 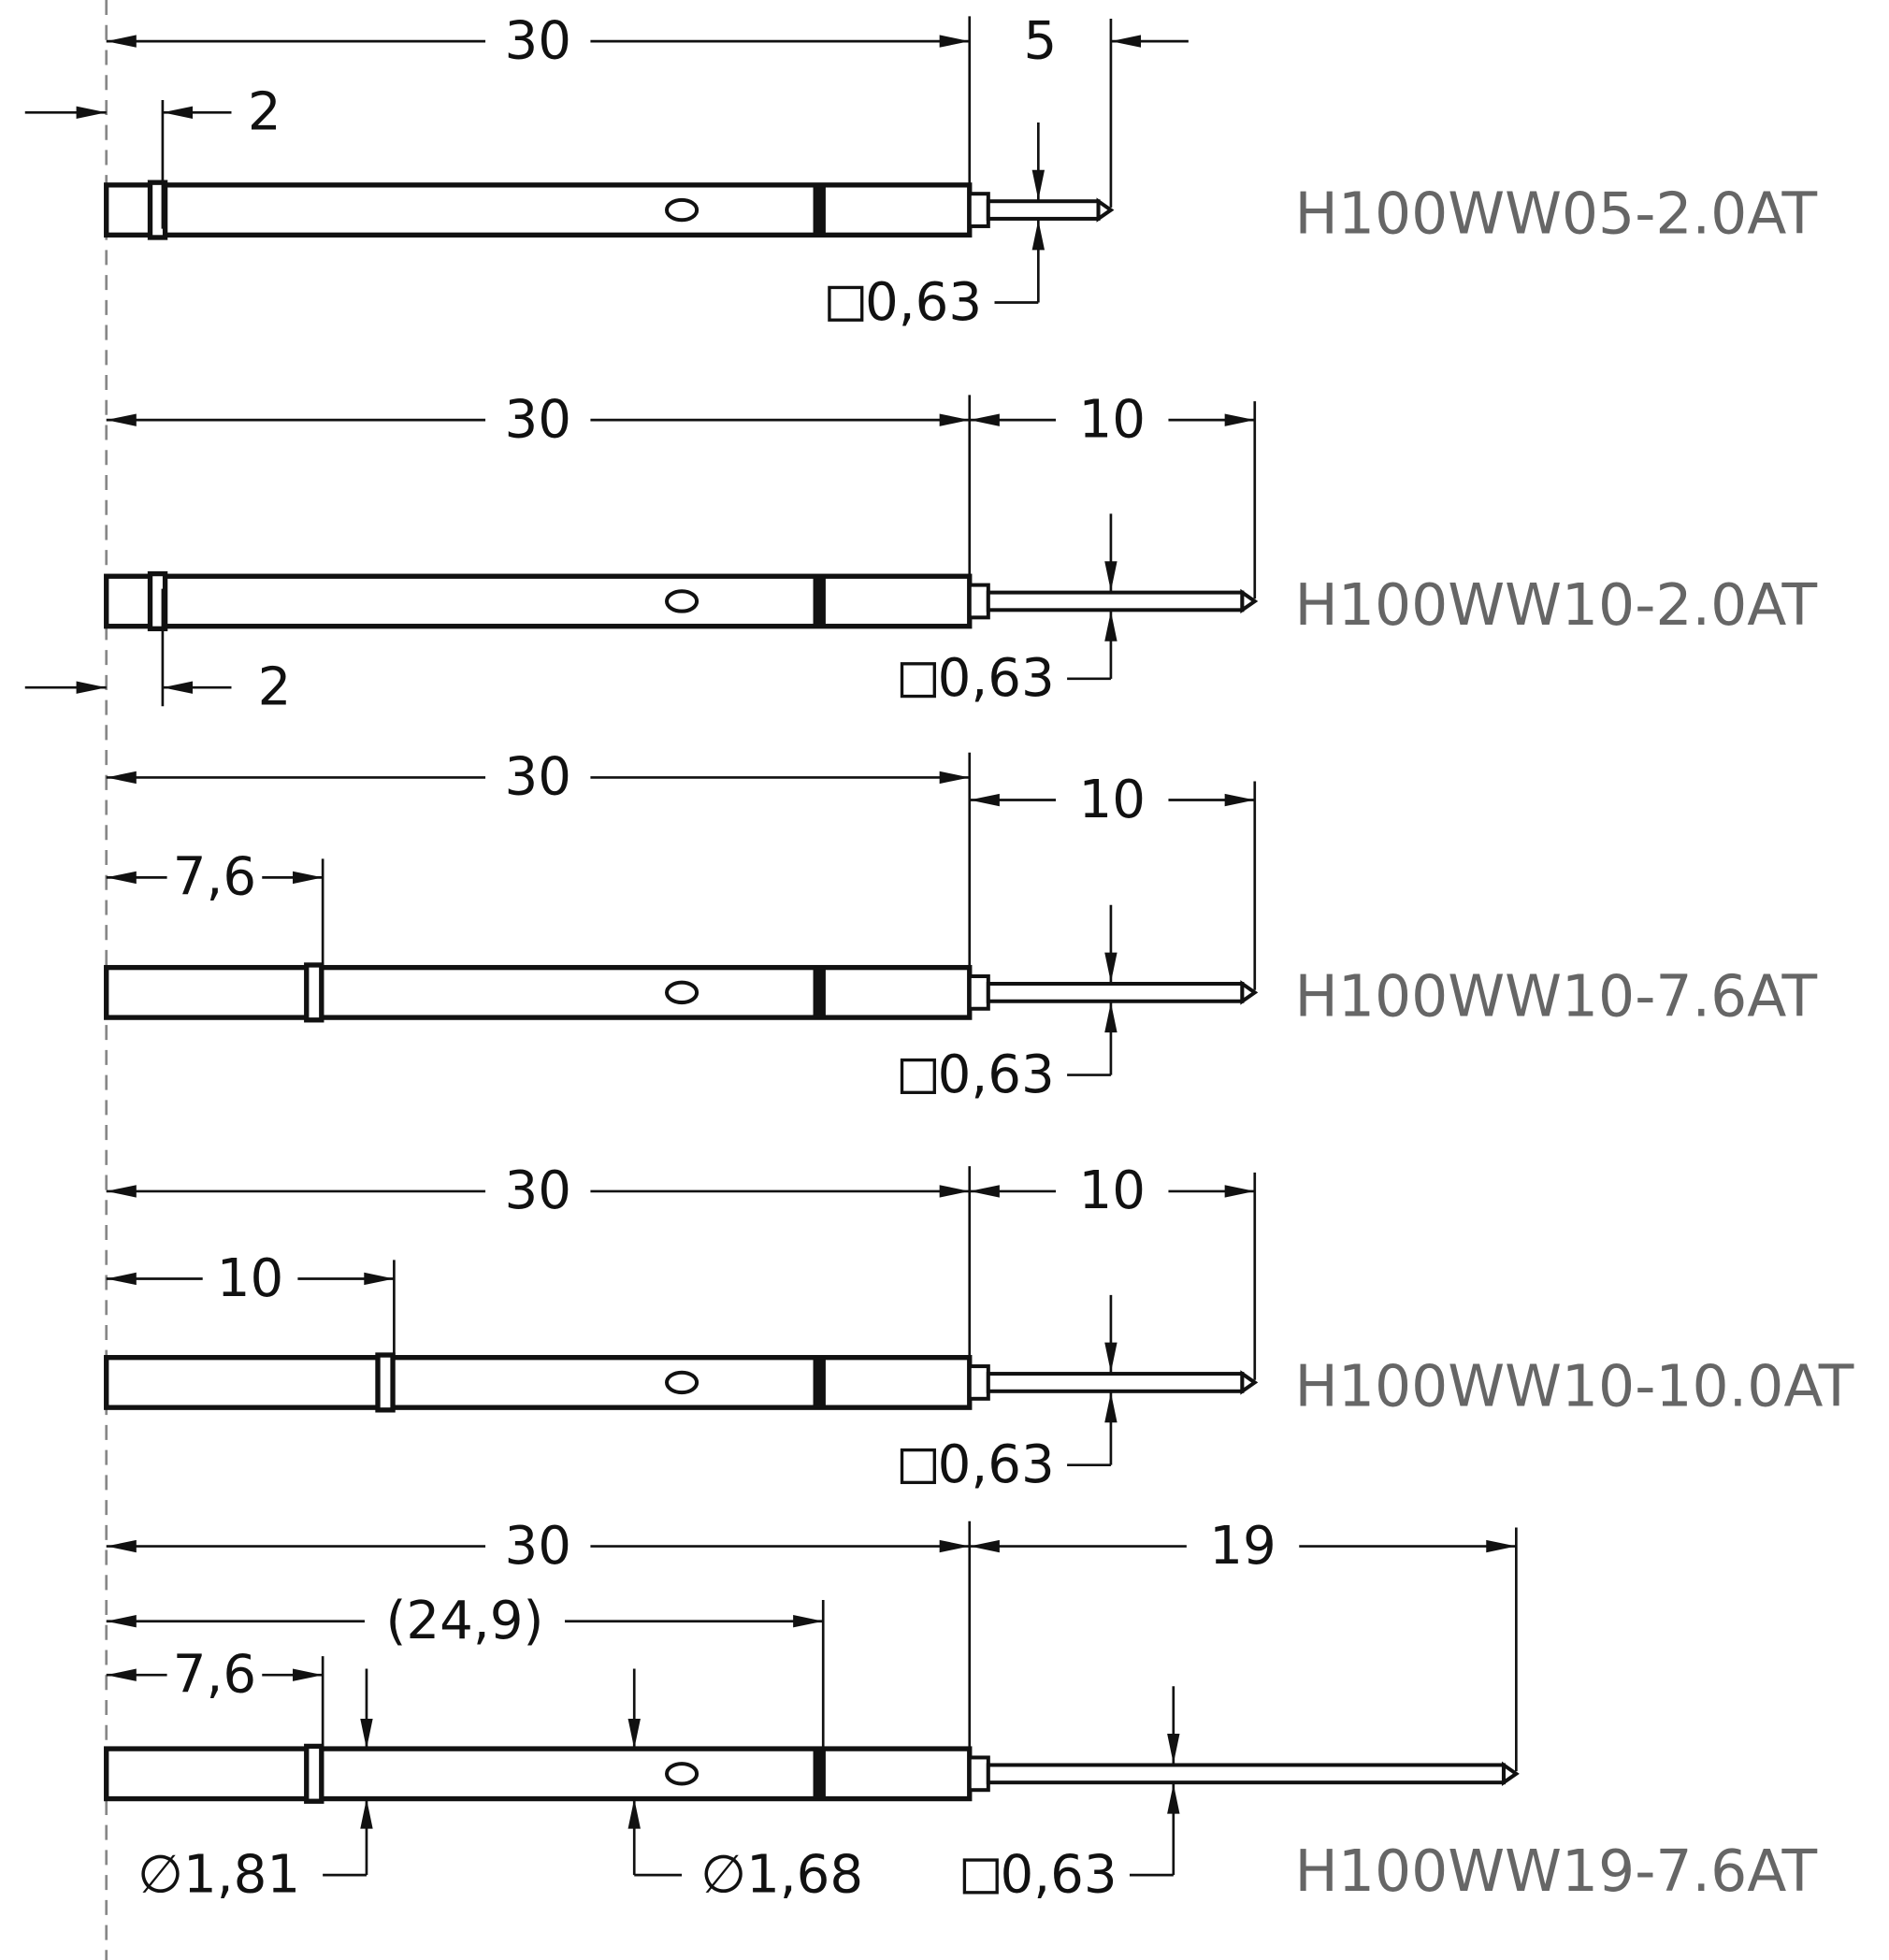 What do you see at coordinates (218, 1874) in the screenshot?
I see `dimension-label: ∅1,81` at bounding box center [218, 1874].